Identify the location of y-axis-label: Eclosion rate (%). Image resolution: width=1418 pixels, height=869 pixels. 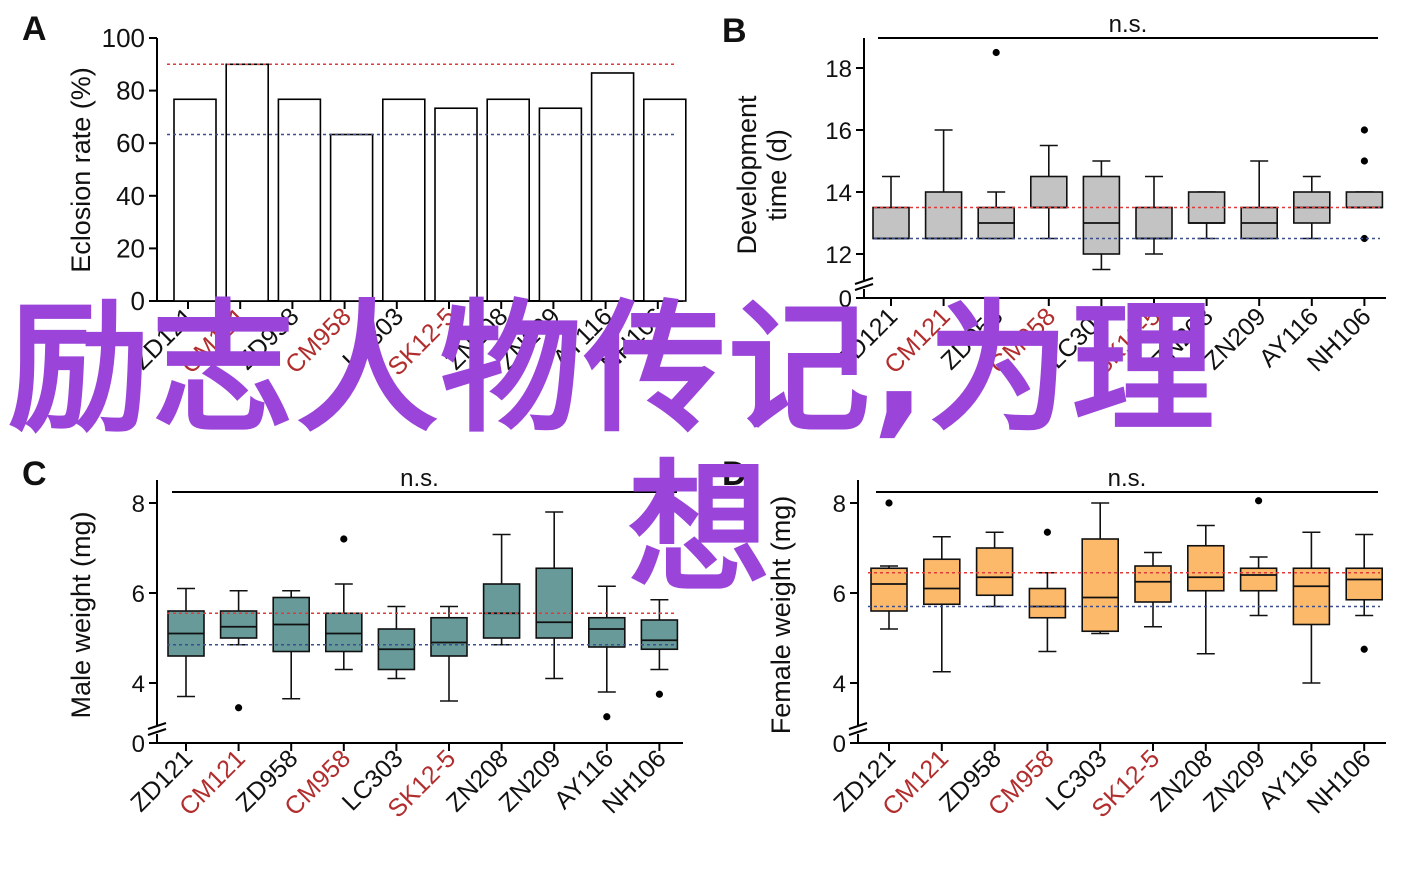
(81, 170).